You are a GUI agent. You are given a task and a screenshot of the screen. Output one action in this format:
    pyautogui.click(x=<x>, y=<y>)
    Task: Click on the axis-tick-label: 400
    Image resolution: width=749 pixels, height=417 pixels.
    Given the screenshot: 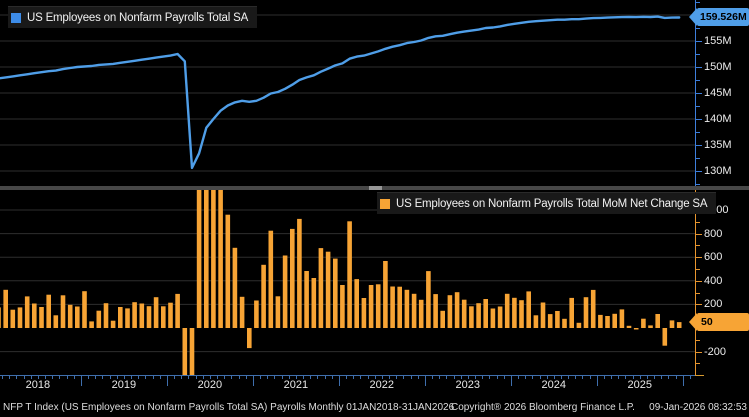 What is the action you would take?
    pyautogui.click(x=713, y=280)
    